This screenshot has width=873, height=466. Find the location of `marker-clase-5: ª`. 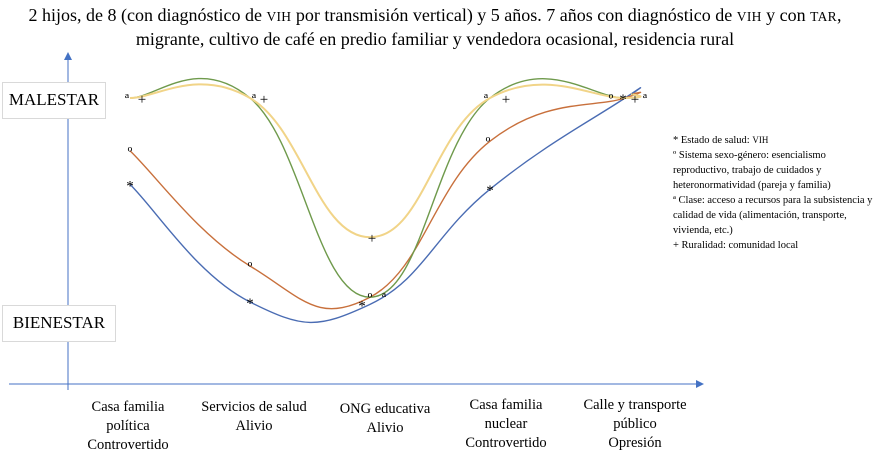

marker-clase-5: ª is located at coordinates (645, 100).